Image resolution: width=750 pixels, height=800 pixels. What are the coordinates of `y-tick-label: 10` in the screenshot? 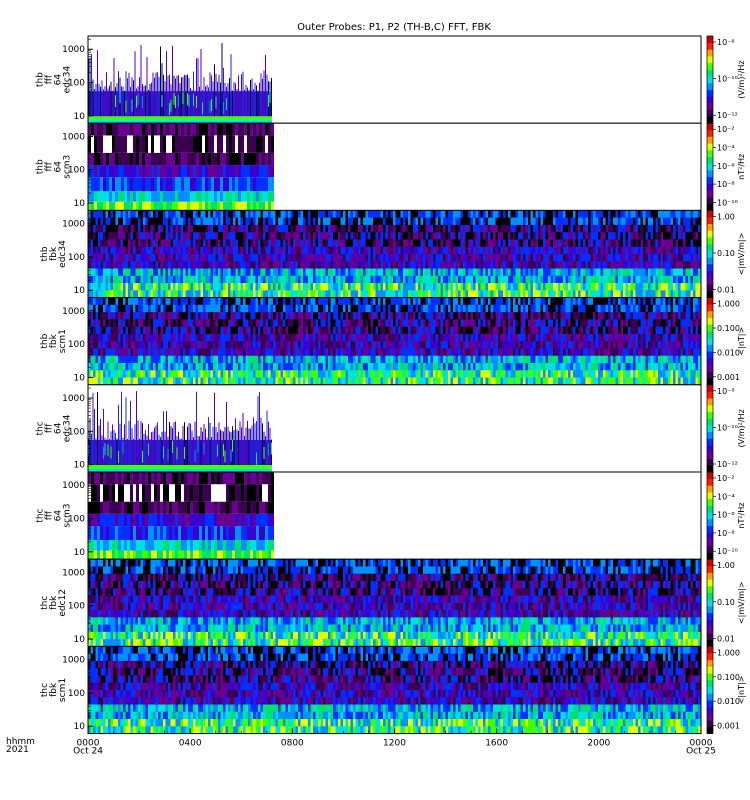 It's located at (80, 204).